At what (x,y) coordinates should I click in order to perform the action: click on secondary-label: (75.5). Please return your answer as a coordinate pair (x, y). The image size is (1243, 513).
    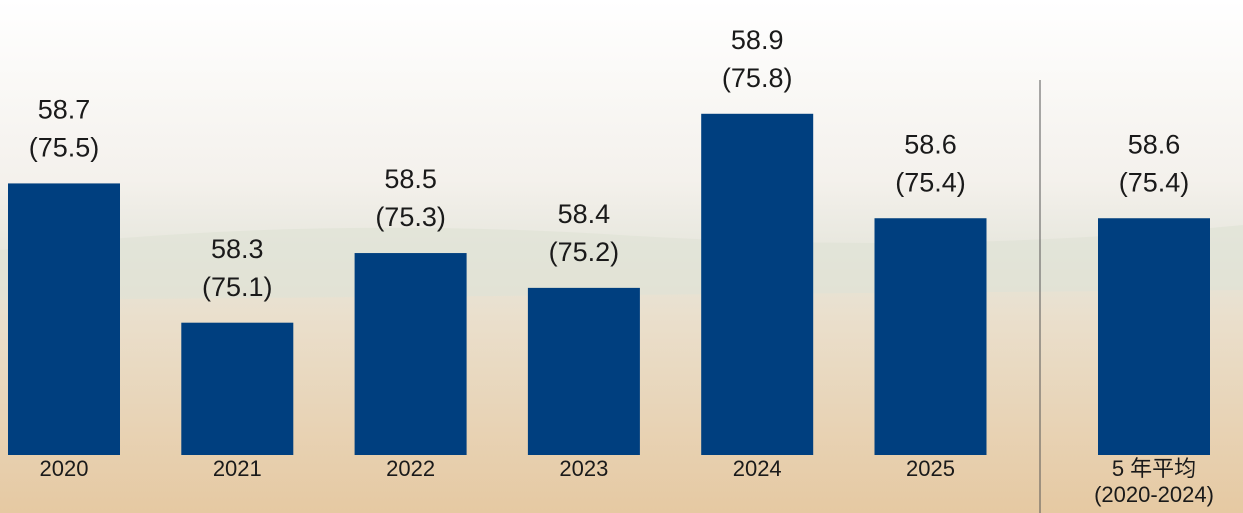
    Looking at the image, I should click on (64, 148).